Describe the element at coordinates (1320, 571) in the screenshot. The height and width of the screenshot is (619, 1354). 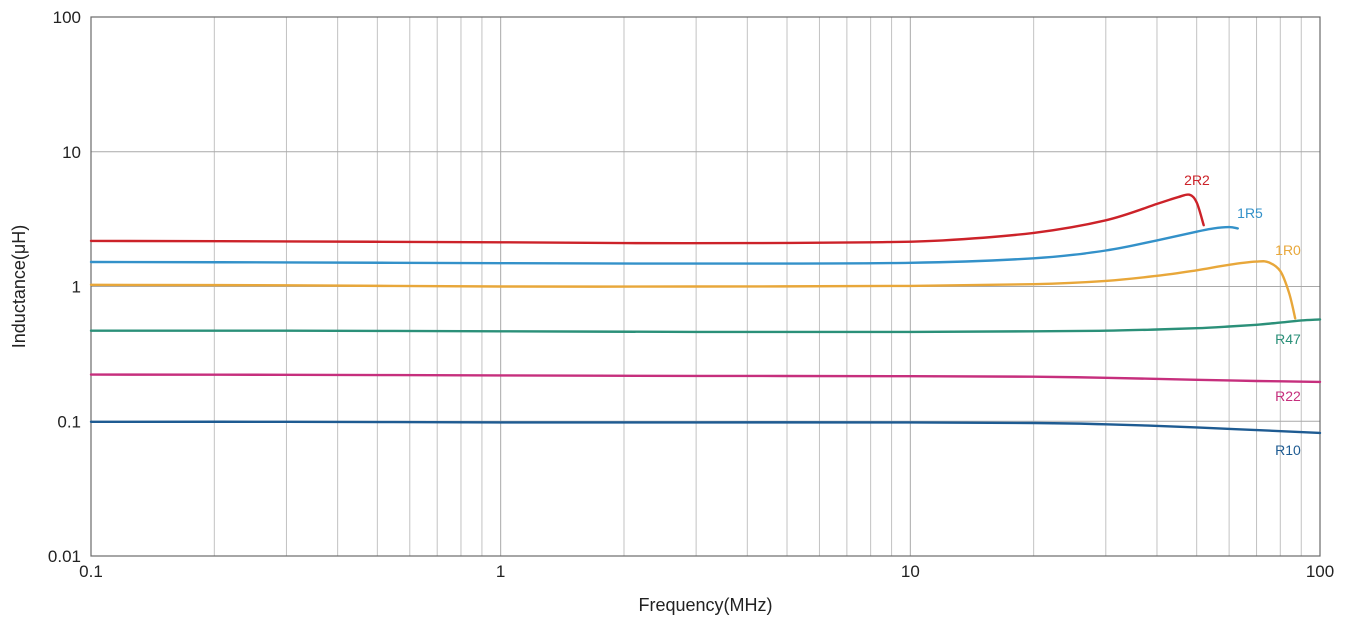
I see `x-tick-label: 100` at that location.